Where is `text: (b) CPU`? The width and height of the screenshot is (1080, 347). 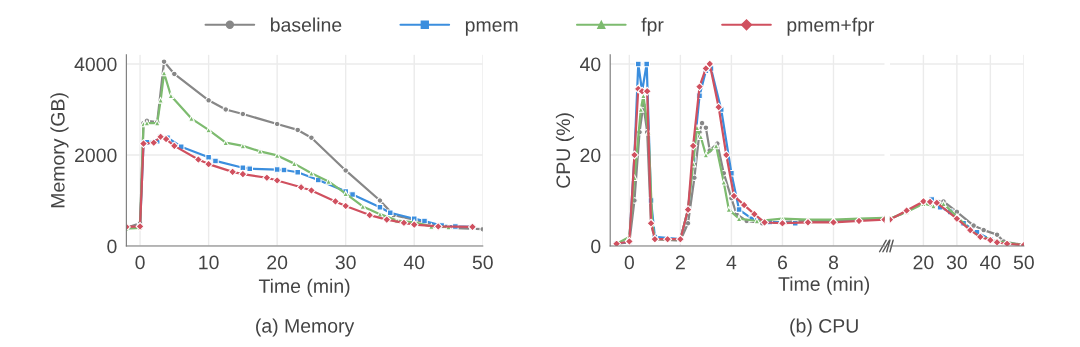
text: (b) CPU is located at coordinates (824, 327).